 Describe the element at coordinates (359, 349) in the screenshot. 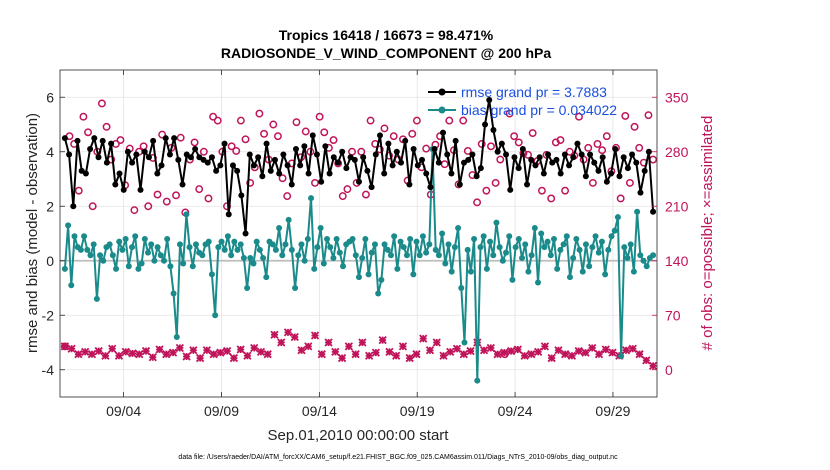

I see `obs-assimilated-series` at that location.